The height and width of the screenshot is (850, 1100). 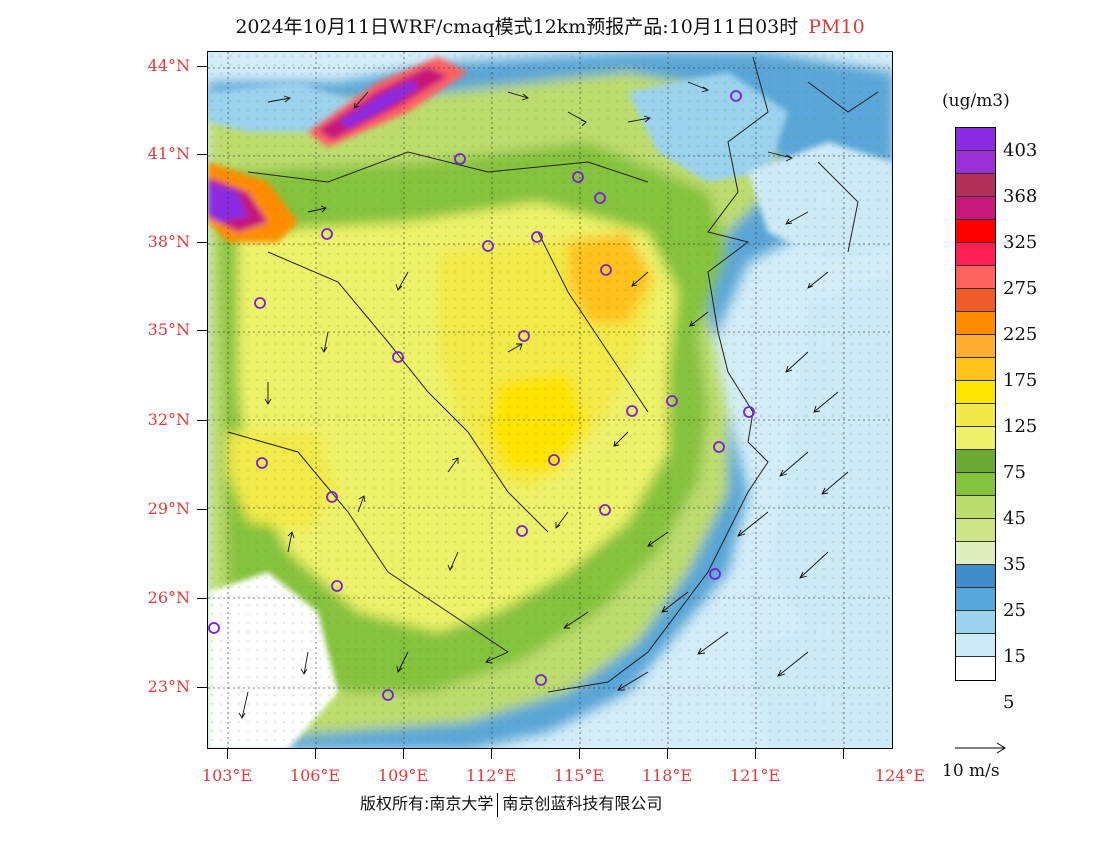 What do you see at coordinates (227, 775) in the screenshot?
I see `lon-label-103: 103°E` at bounding box center [227, 775].